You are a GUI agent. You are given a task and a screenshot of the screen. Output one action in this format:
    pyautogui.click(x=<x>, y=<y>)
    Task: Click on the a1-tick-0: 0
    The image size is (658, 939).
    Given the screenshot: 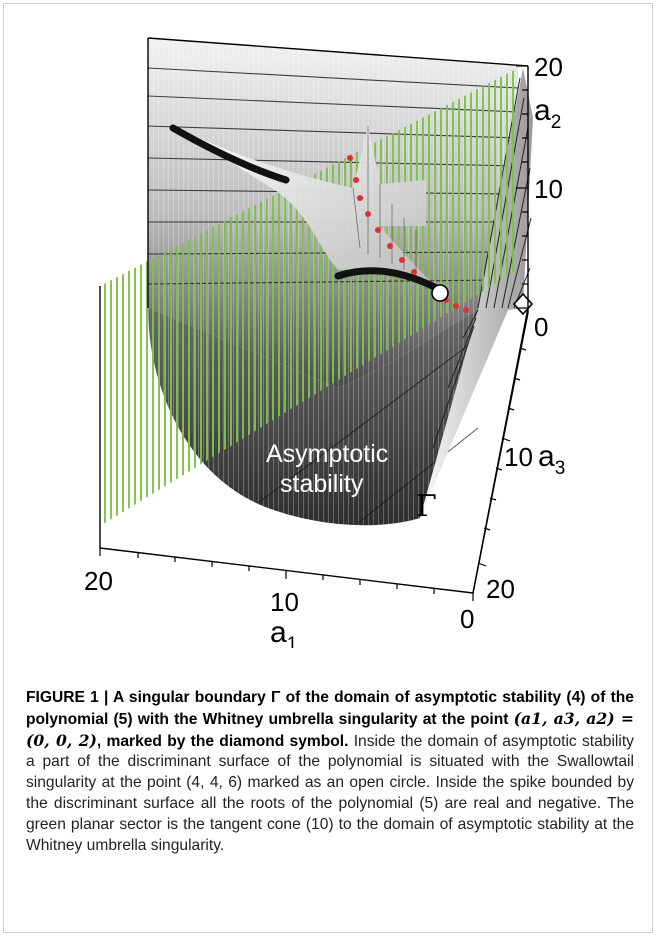 What is the action you would take?
    pyautogui.click(x=467, y=619)
    